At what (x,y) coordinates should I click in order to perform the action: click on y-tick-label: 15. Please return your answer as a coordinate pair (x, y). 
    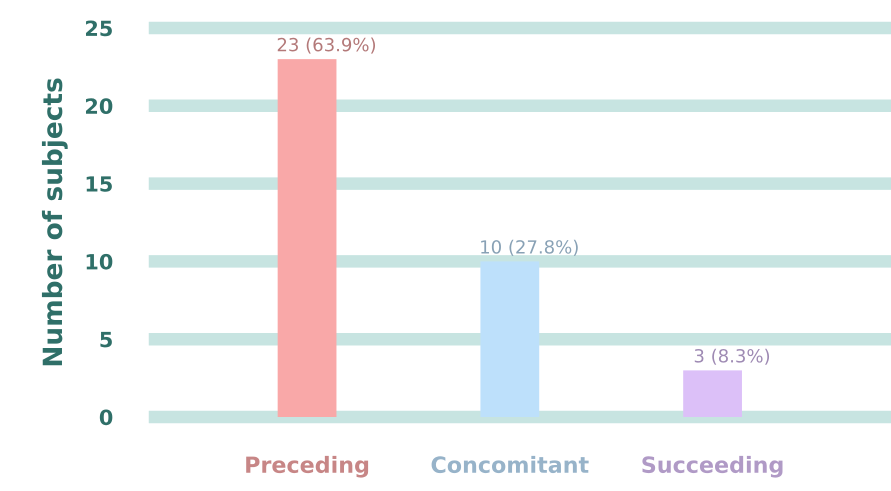
    Looking at the image, I should click on (99, 184).